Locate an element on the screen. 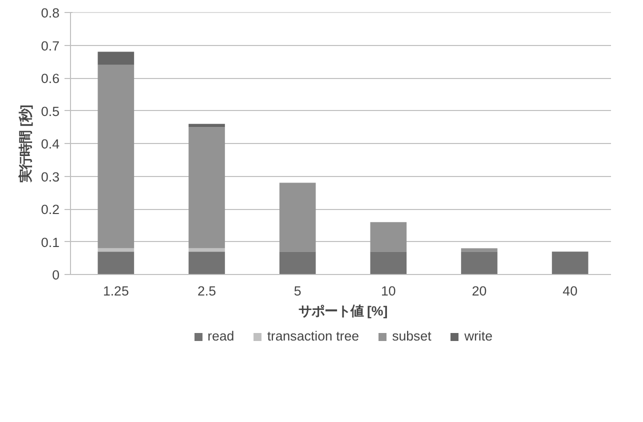 This screenshot has height=422, width=643. legend-label: read is located at coordinates (221, 336).